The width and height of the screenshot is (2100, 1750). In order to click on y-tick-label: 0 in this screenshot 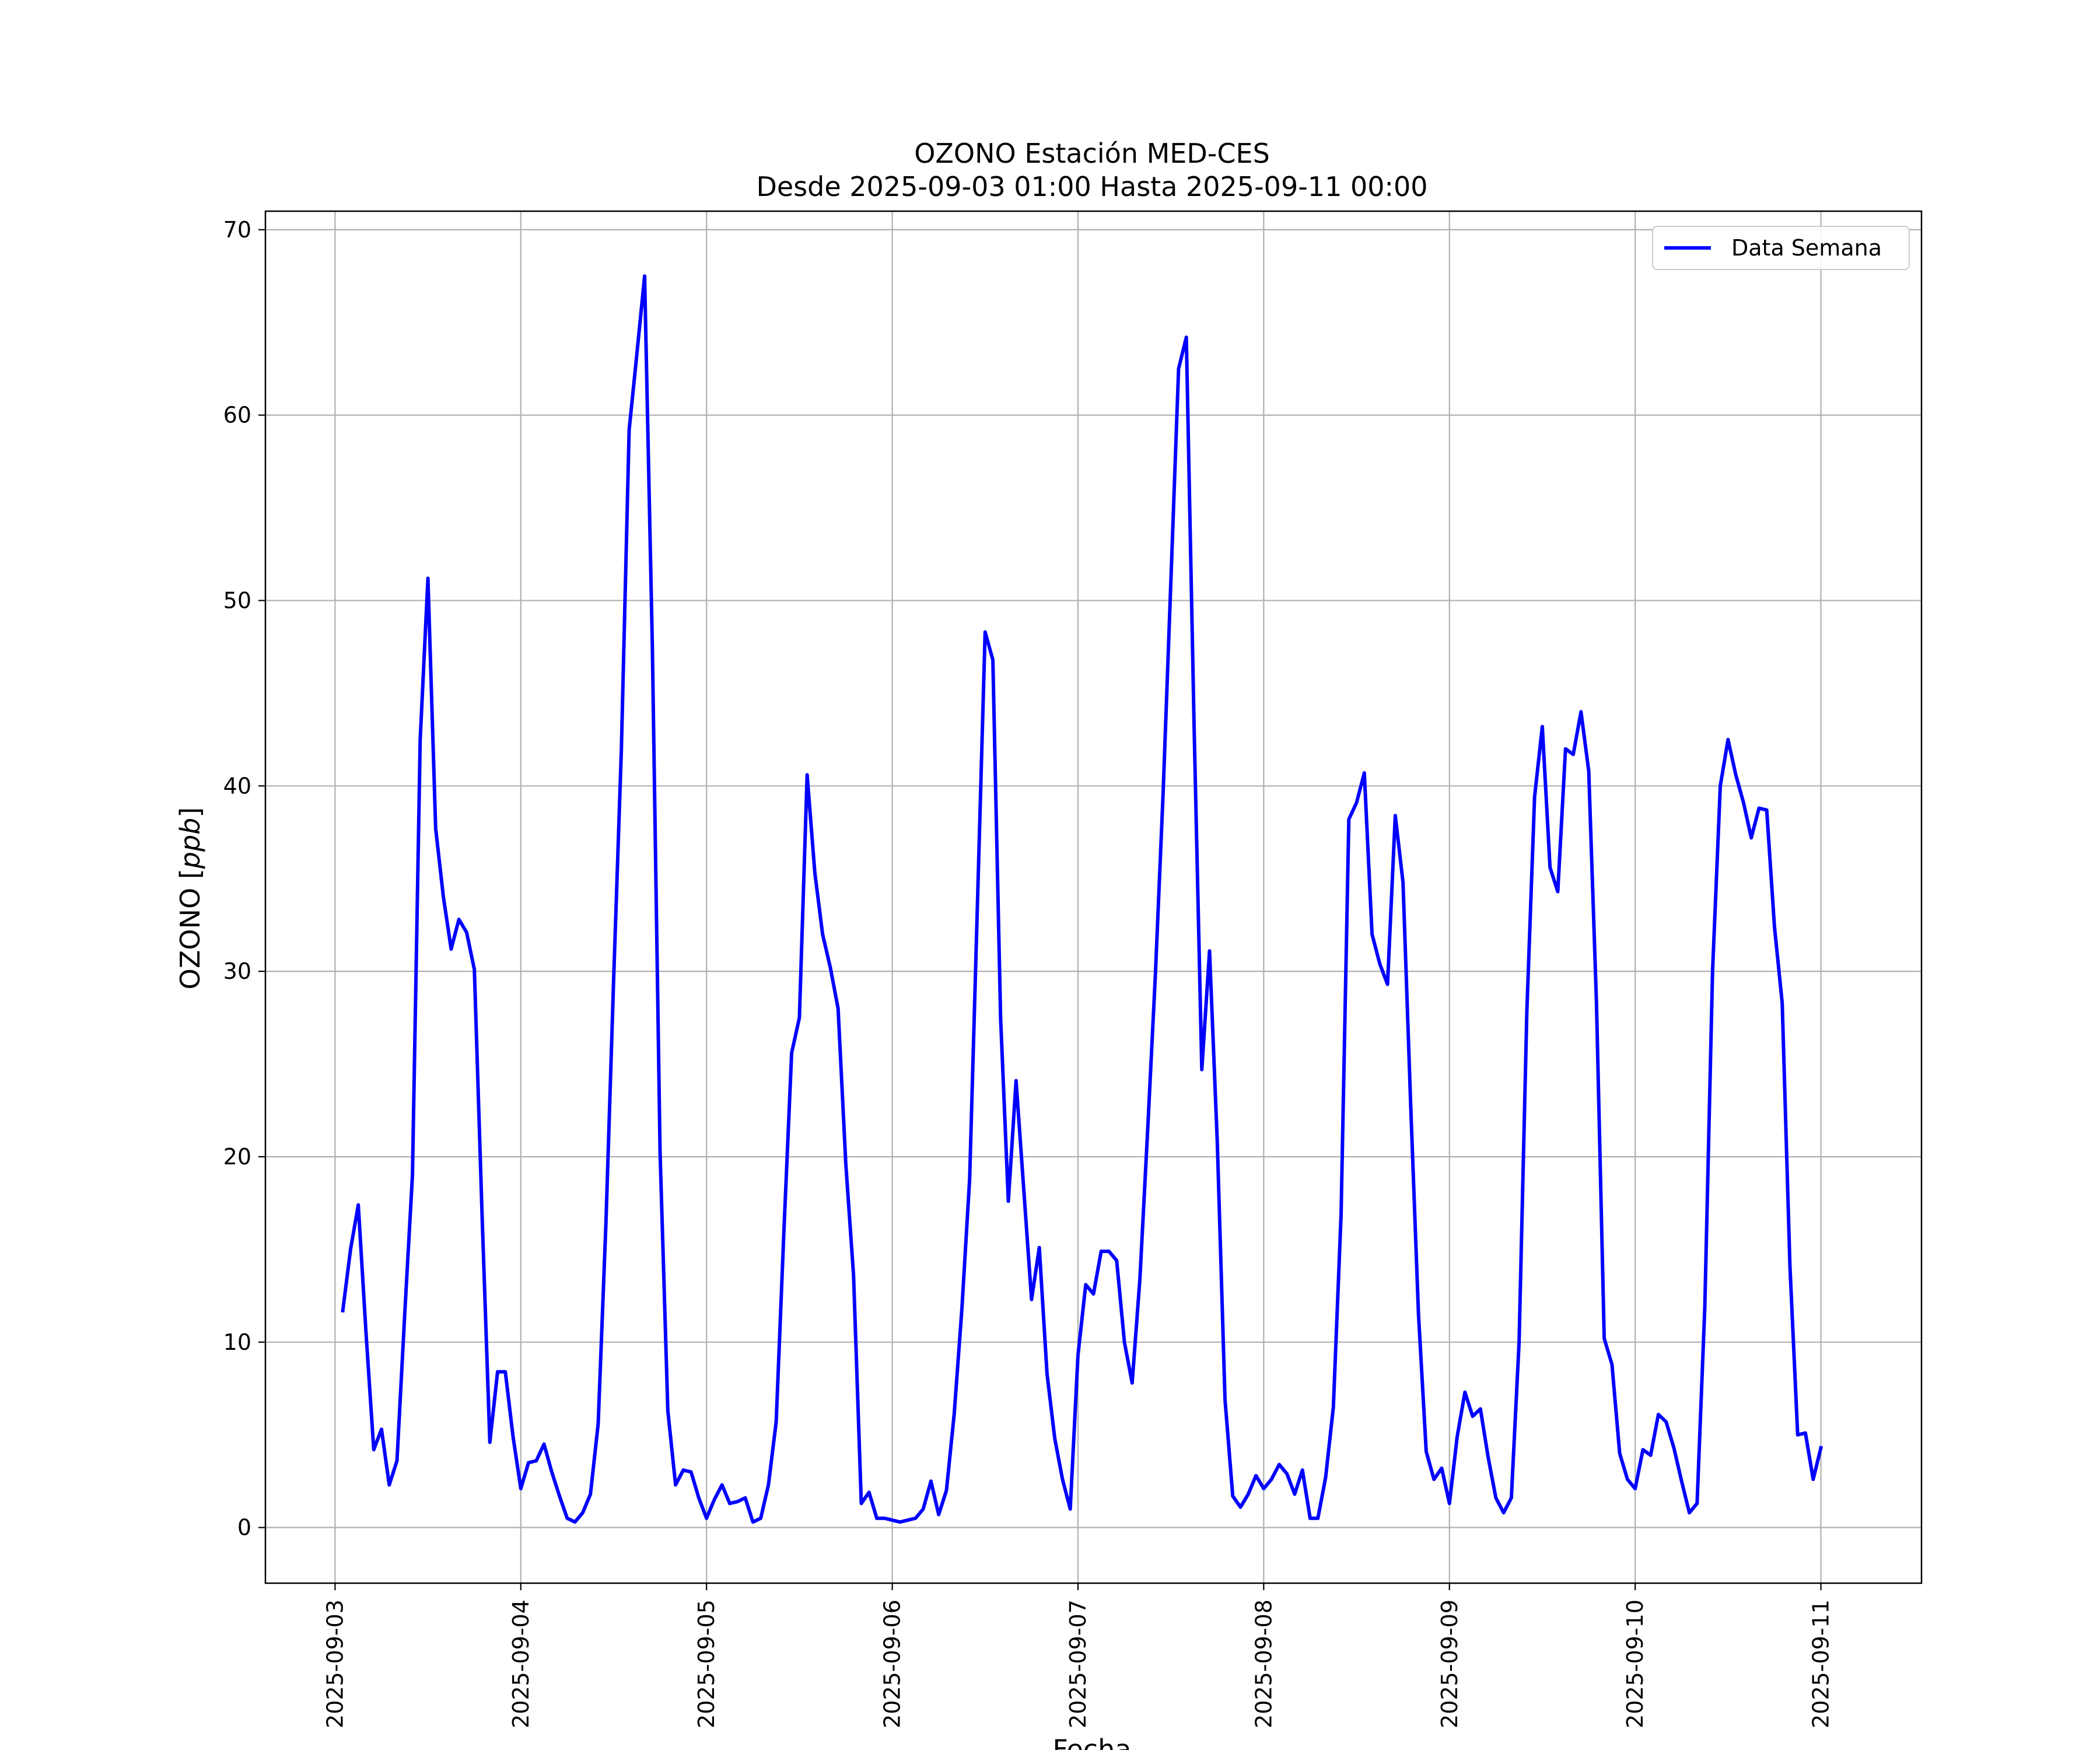, I will do `click(244, 1528)`.